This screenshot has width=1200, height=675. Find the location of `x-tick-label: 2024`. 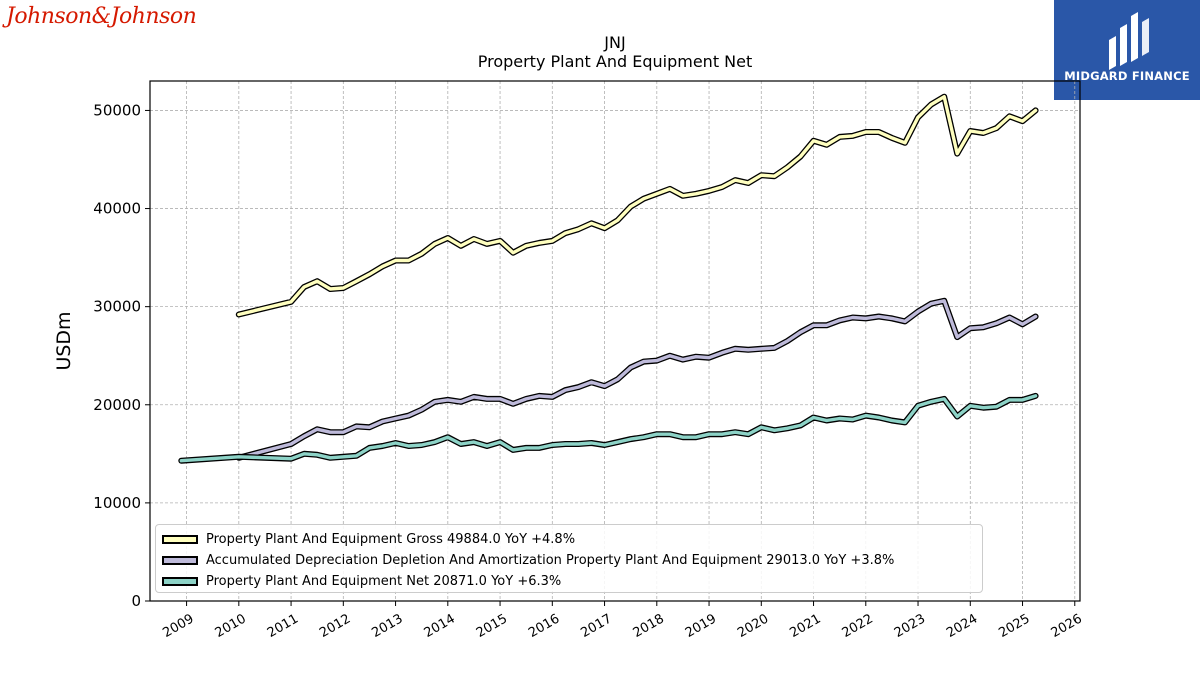

x-tick-label: 2024 is located at coordinates (962, 626).